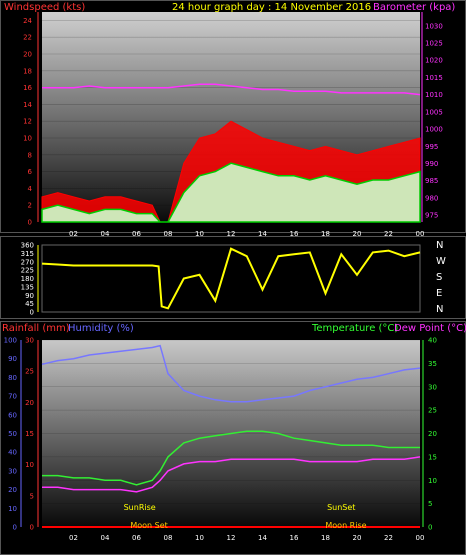 This screenshot has width=466, height=555. Describe the element at coordinates (441, 261) in the screenshot. I see `compass-label: W` at that location.